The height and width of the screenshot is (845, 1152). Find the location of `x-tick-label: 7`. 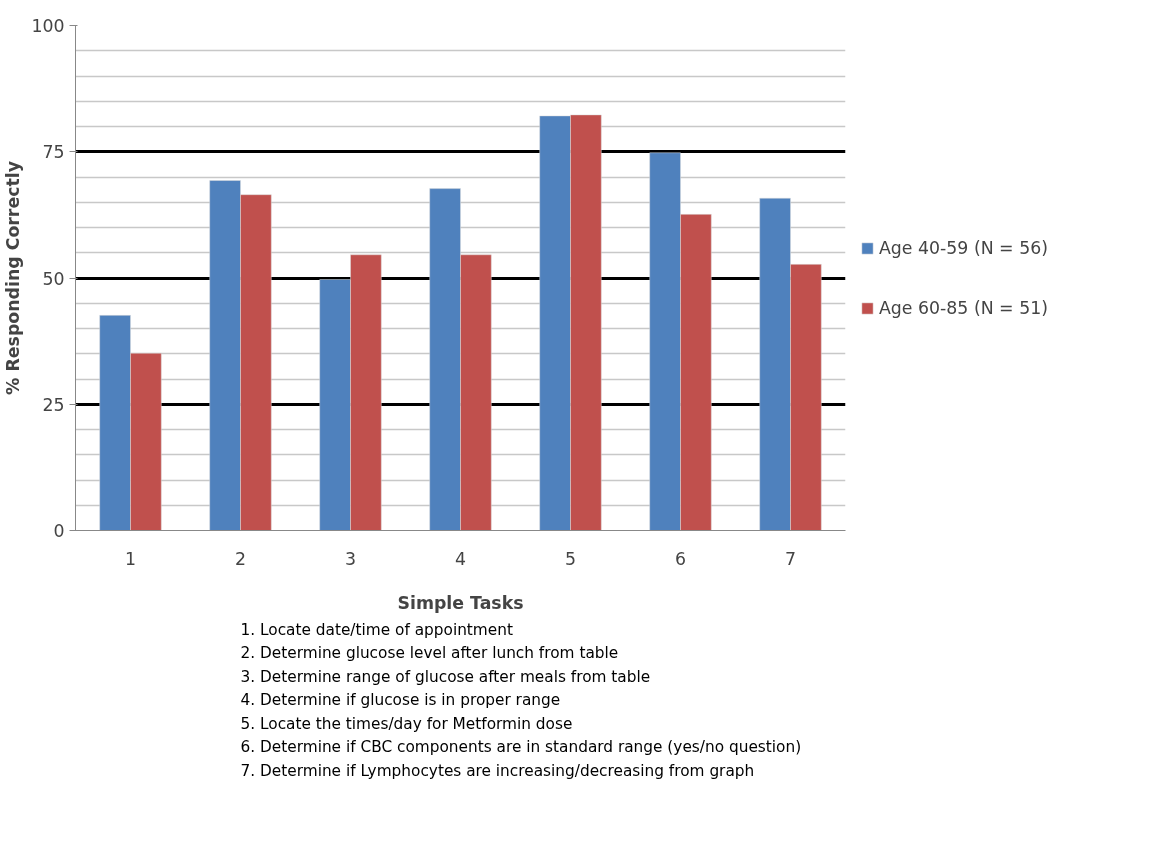

x-tick-label: 7 is located at coordinates (790, 558).